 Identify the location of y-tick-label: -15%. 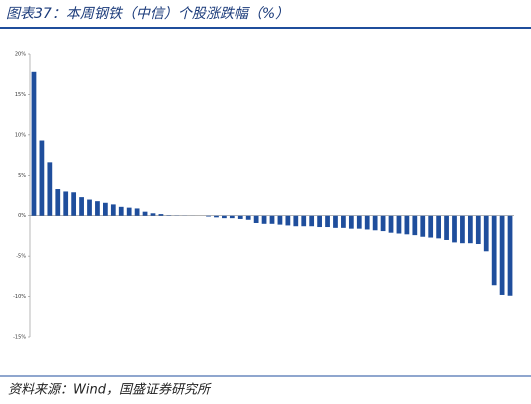
(19, 338).